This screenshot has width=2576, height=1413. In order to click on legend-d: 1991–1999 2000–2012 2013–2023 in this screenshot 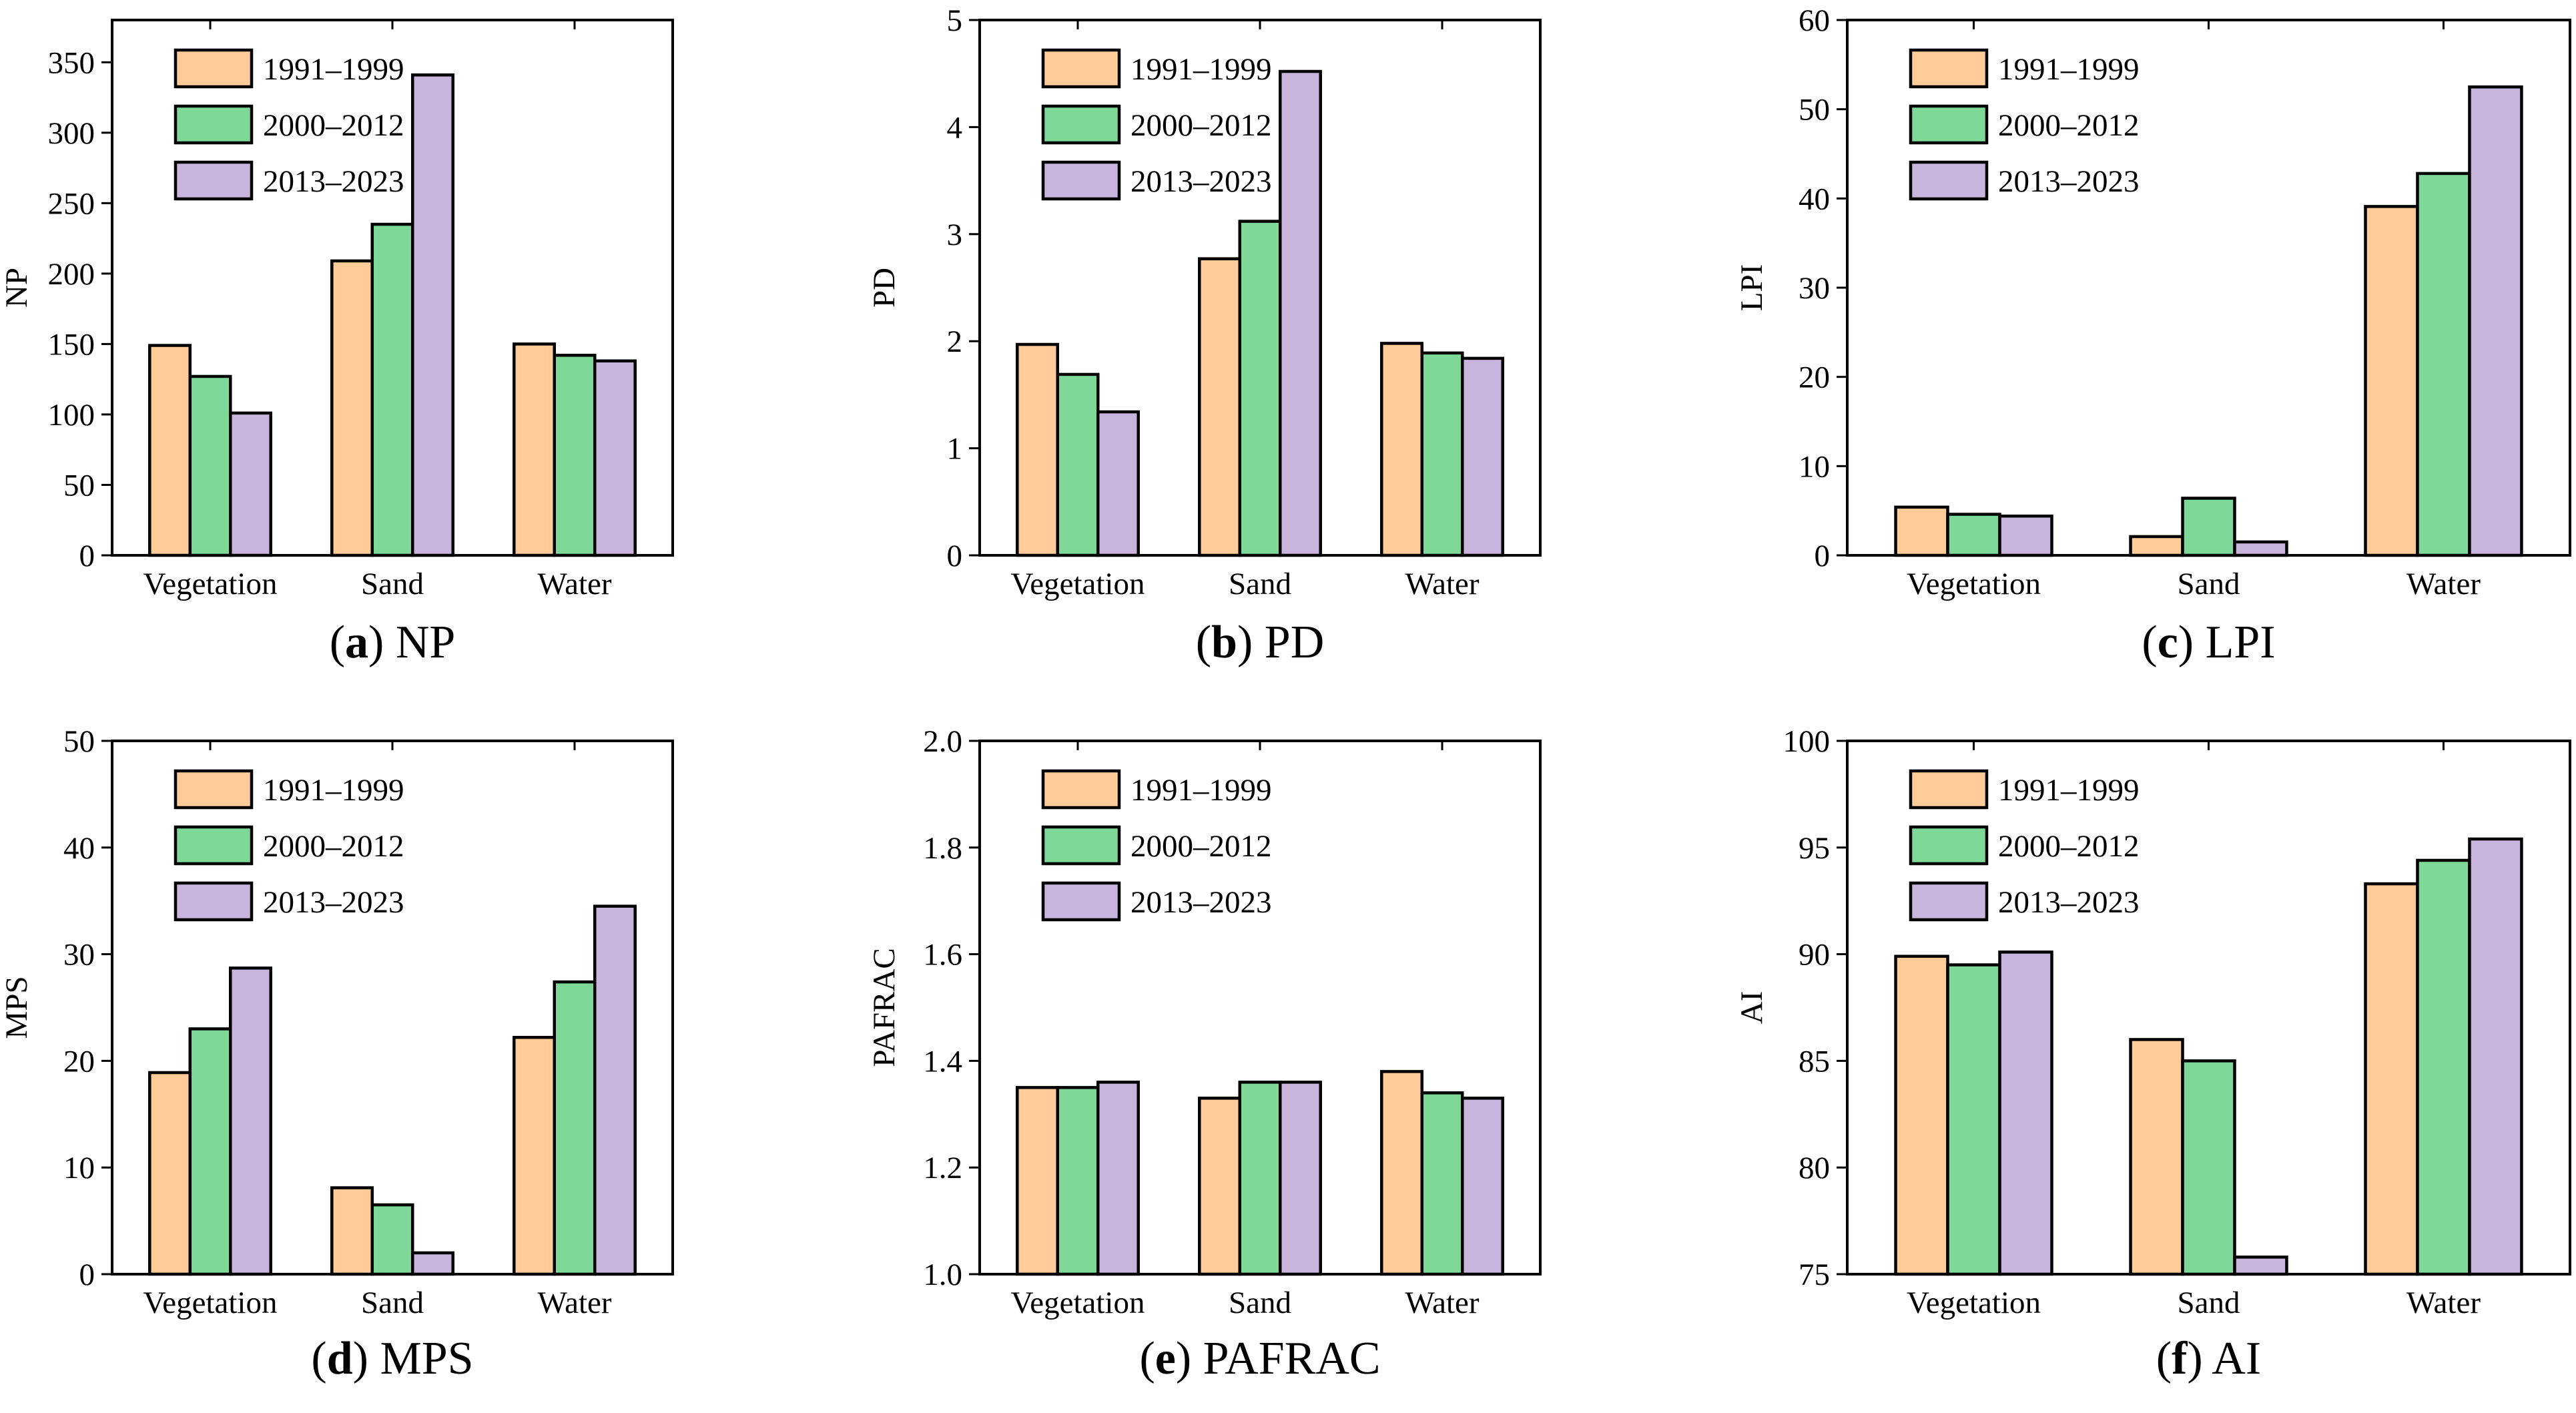, I will do `click(289, 845)`.